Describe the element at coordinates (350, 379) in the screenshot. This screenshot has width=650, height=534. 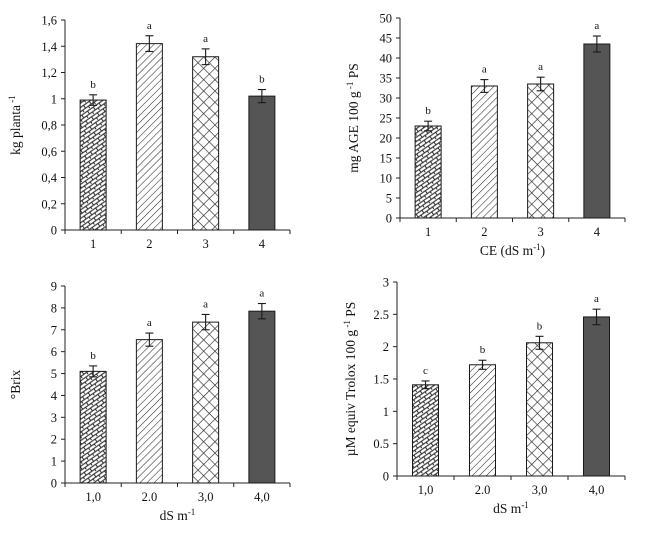
I see `y-axis-title: µM equiv Trolox 100 g -1 PS` at that location.